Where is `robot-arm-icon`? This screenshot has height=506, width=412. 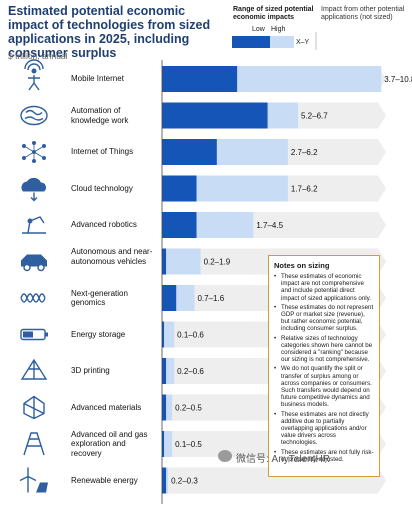
robot-arm-icon is located at coordinates (34, 225).